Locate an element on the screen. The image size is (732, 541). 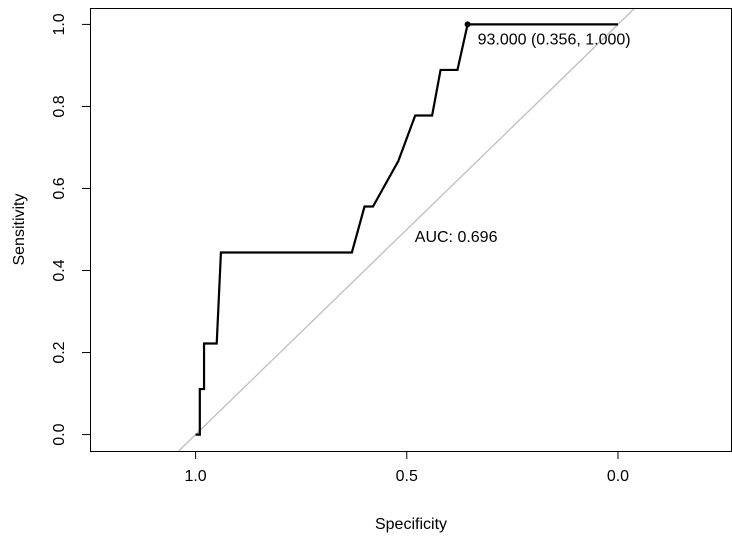
y-tick-label: 0.8 is located at coordinates (59, 106).